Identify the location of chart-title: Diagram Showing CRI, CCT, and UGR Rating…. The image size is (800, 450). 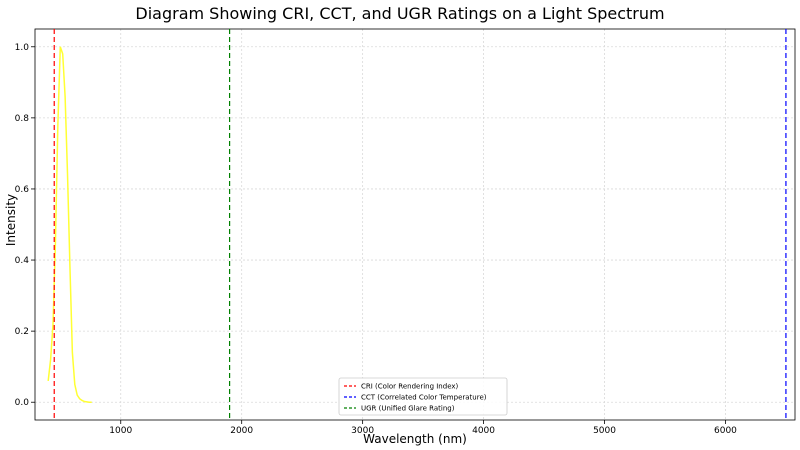
(399, 13).